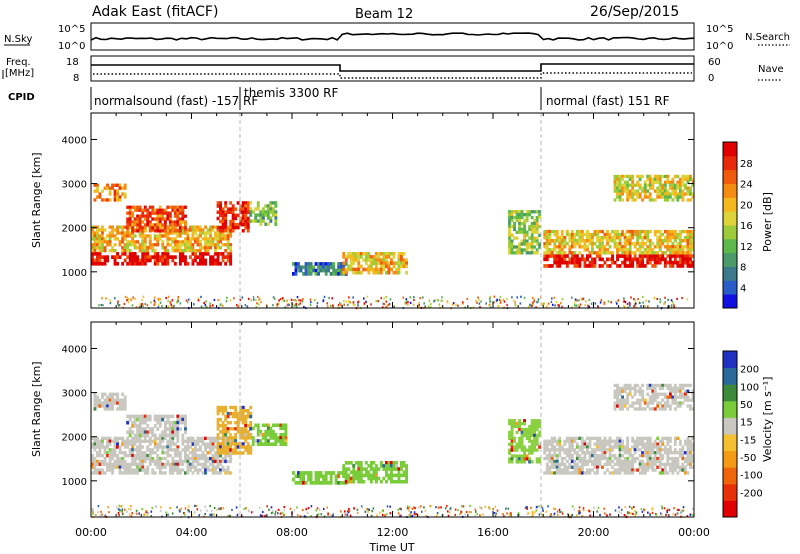 This screenshot has height=554, width=800. Describe the element at coordinates (74, 438) in the screenshot. I see `y-tick-label: 2000` at that location.